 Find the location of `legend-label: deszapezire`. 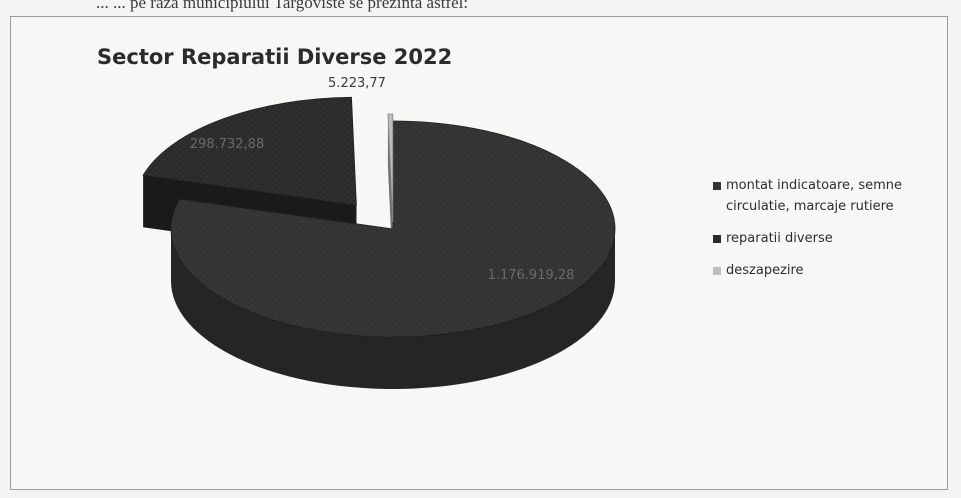

legend-label: deszapezire is located at coordinates (765, 270).